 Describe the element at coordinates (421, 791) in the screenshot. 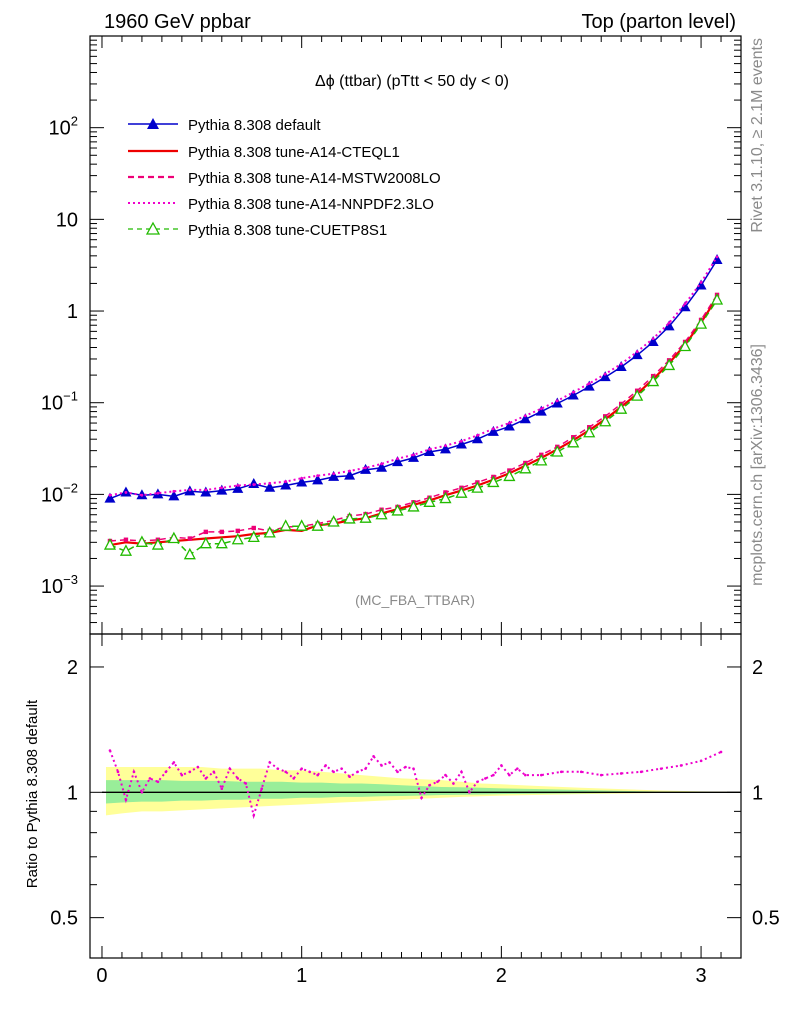

I see `ratio-band` at that location.